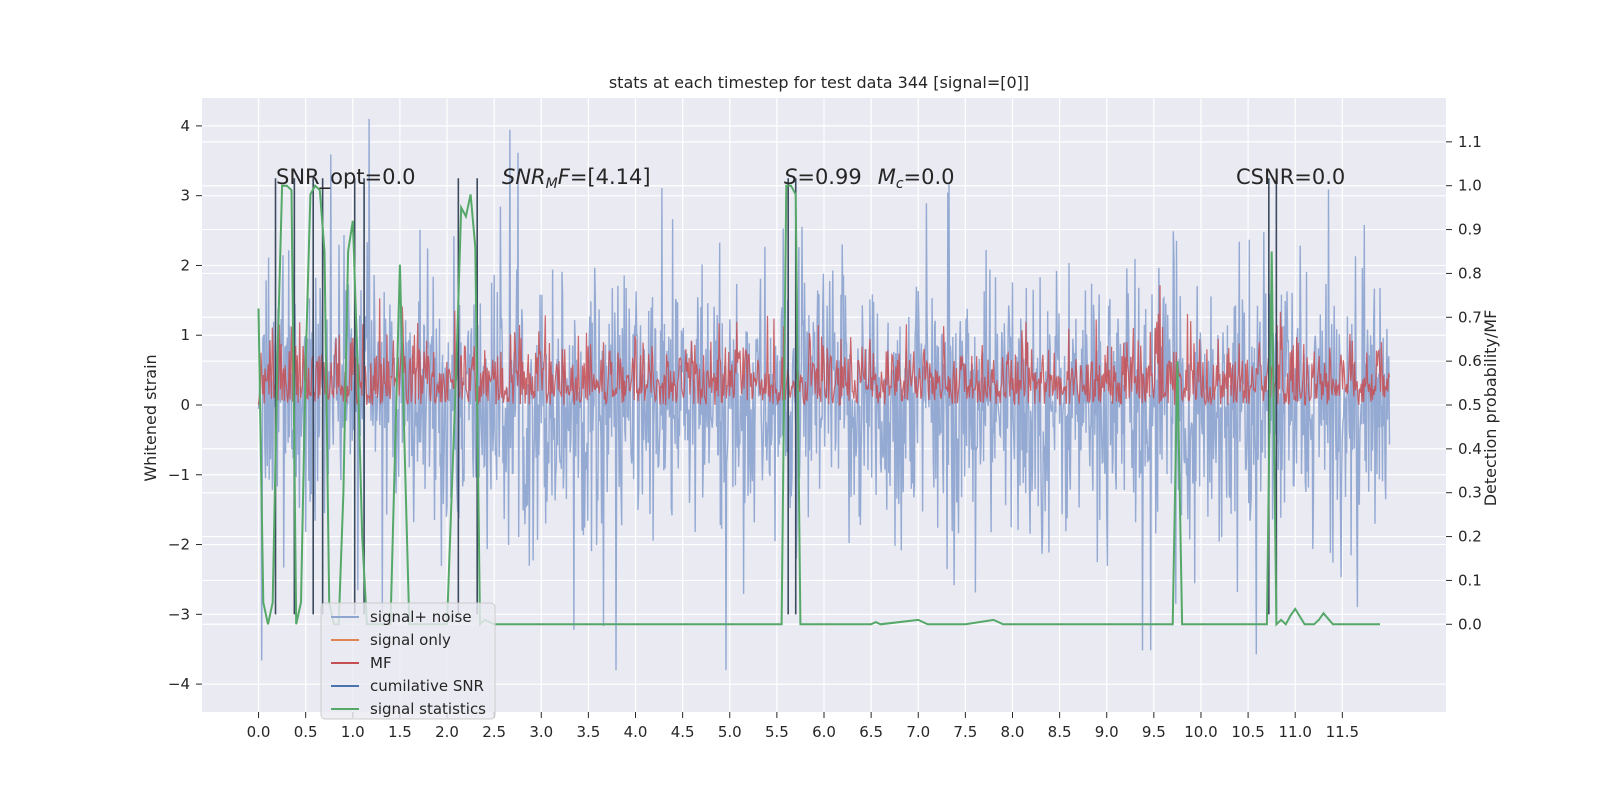  Describe the element at coordinates (447, 732) in the screenshot. I see `x-tick-label: 2.0` at that location.